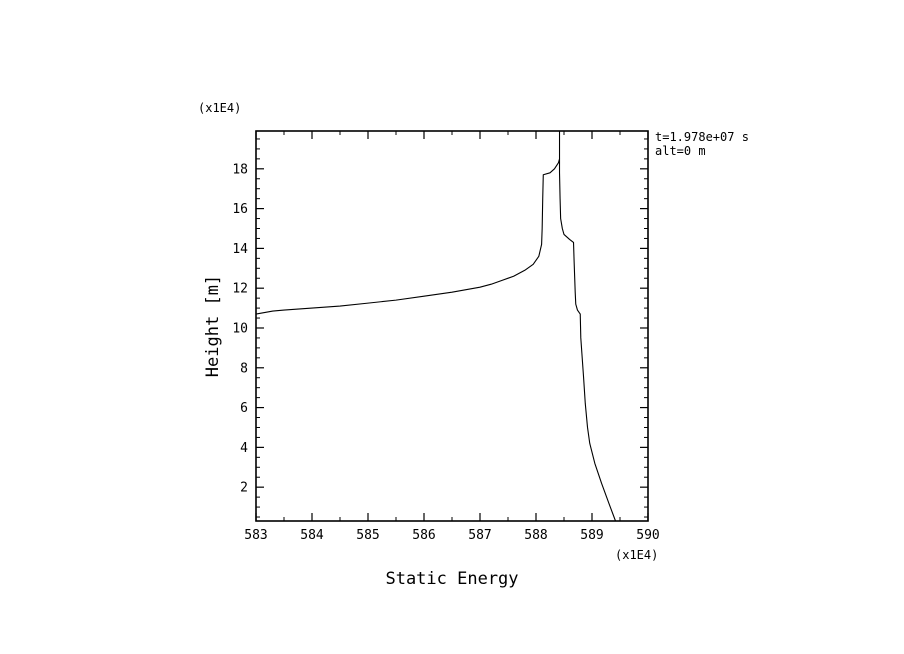 This screenshot has height=654, width=904. What do you see at coordinates (367, 535) in the screenshot?
I see `x-tick-label: 585` at bounding box center [367, 535].